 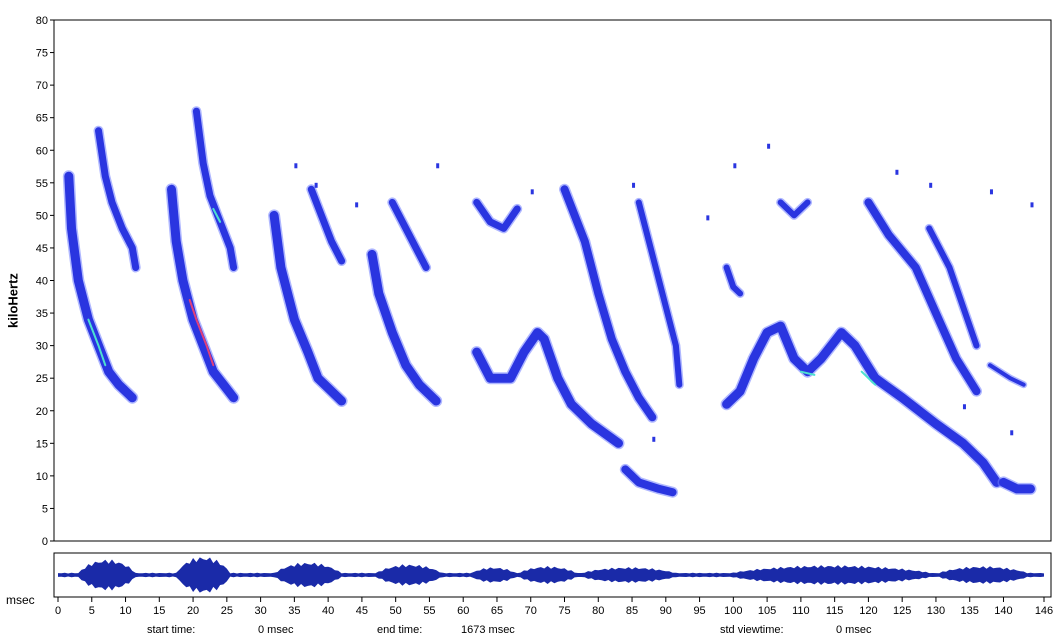 What do you see at coordinates (42, 184) in the screenshot?
I see `y-tick-label: 55` at bounding box center [42, 184].